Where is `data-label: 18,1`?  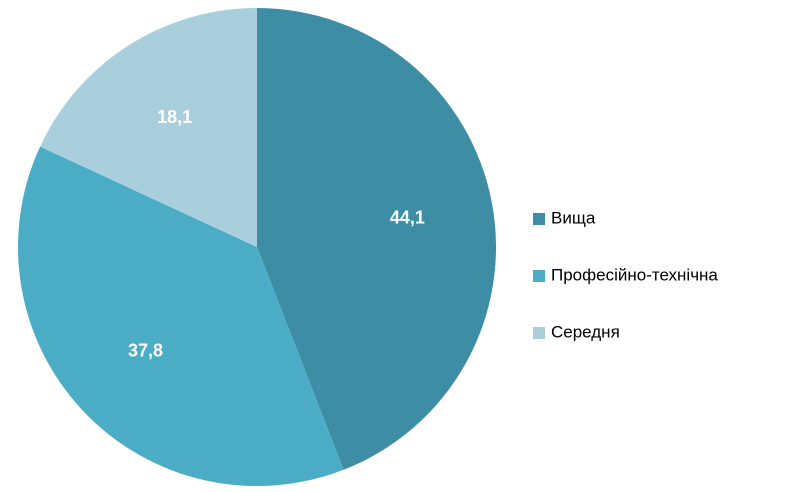 data-label: 18,1 is located at coordinates (174, 117).